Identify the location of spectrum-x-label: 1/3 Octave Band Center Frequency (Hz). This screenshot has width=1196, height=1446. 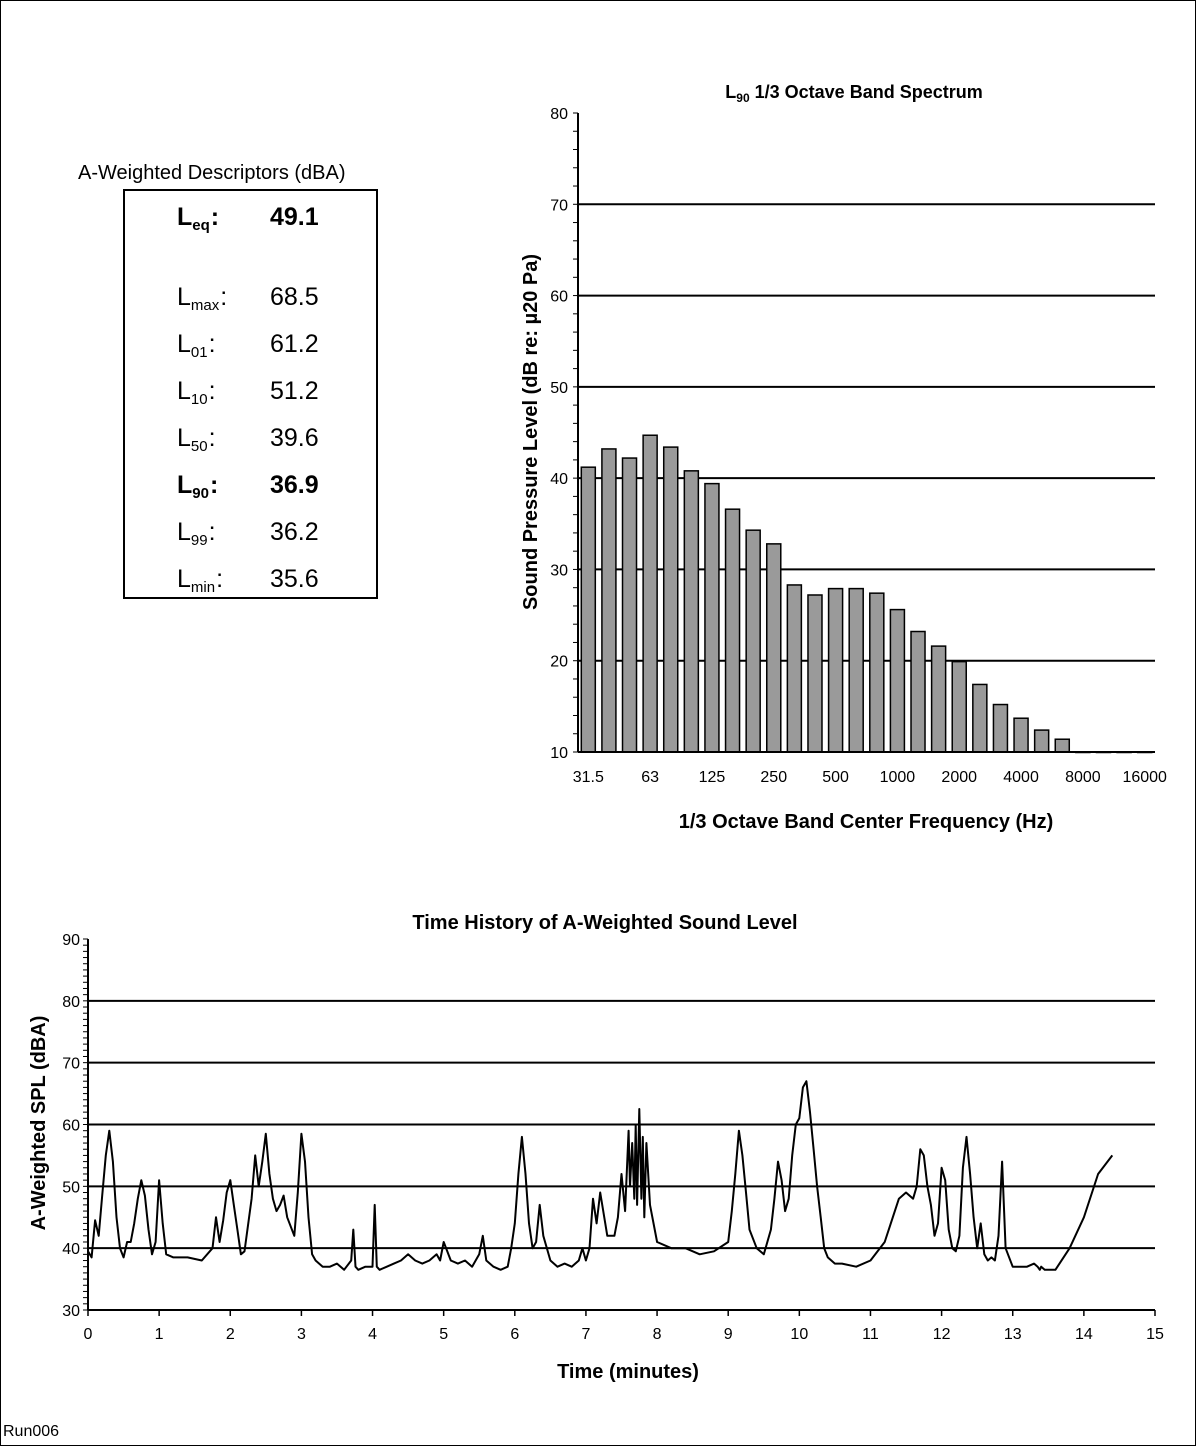
(866, 822).